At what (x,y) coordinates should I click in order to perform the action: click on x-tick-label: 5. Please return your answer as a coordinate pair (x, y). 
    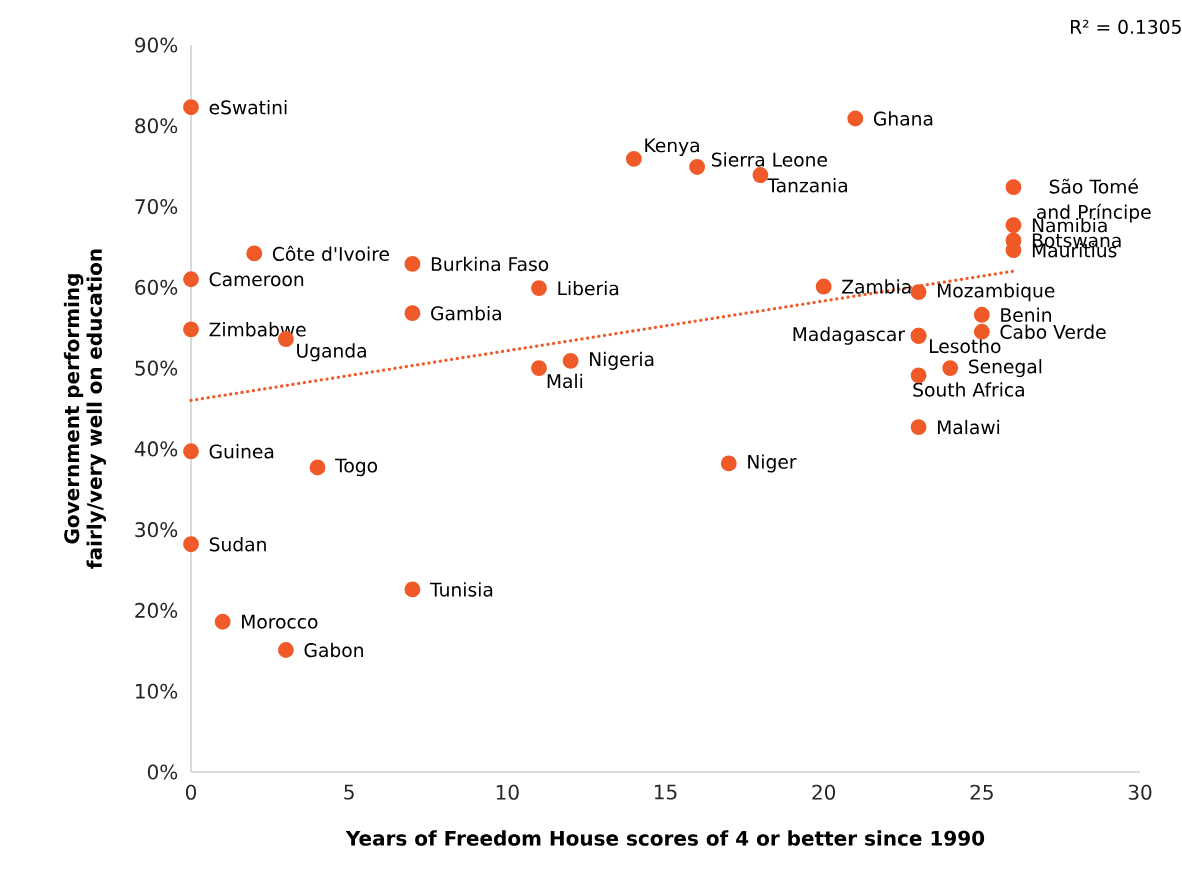
    Looking at the image, I should click on (349, 792).